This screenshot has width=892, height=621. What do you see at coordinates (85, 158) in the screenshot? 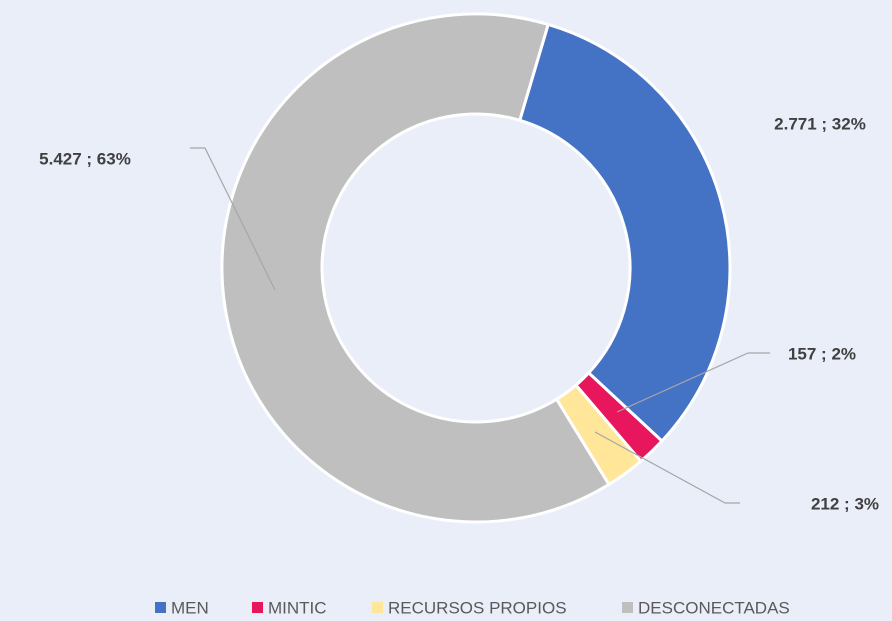
I see `data-label: 5.427 ; 63%` at bounding box center [85, 158].